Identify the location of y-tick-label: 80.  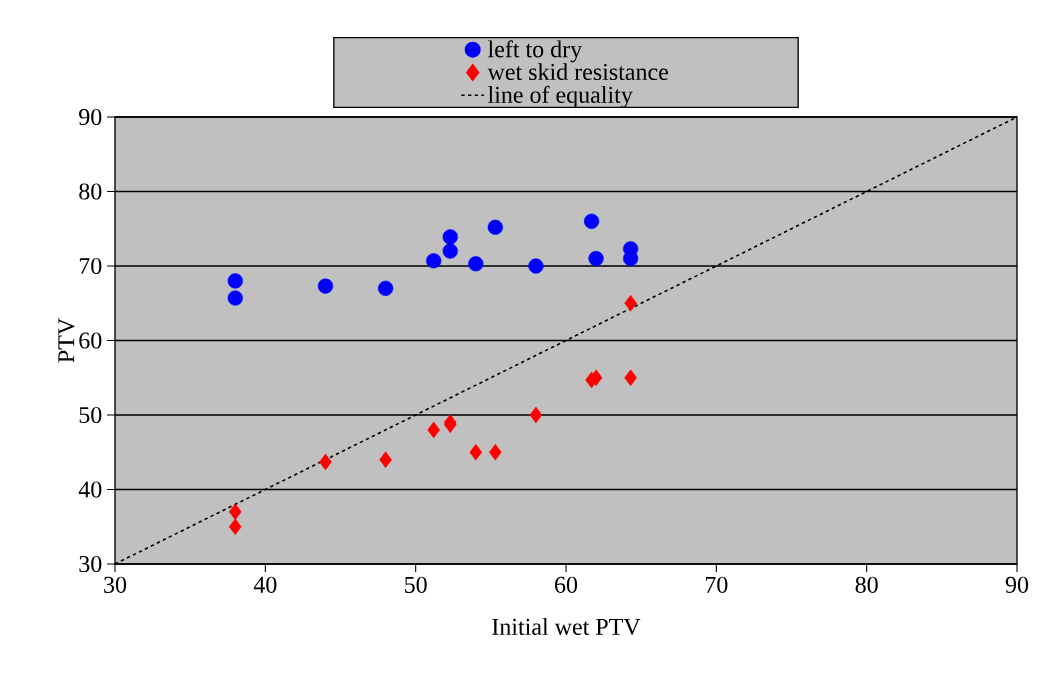
(90, 191).